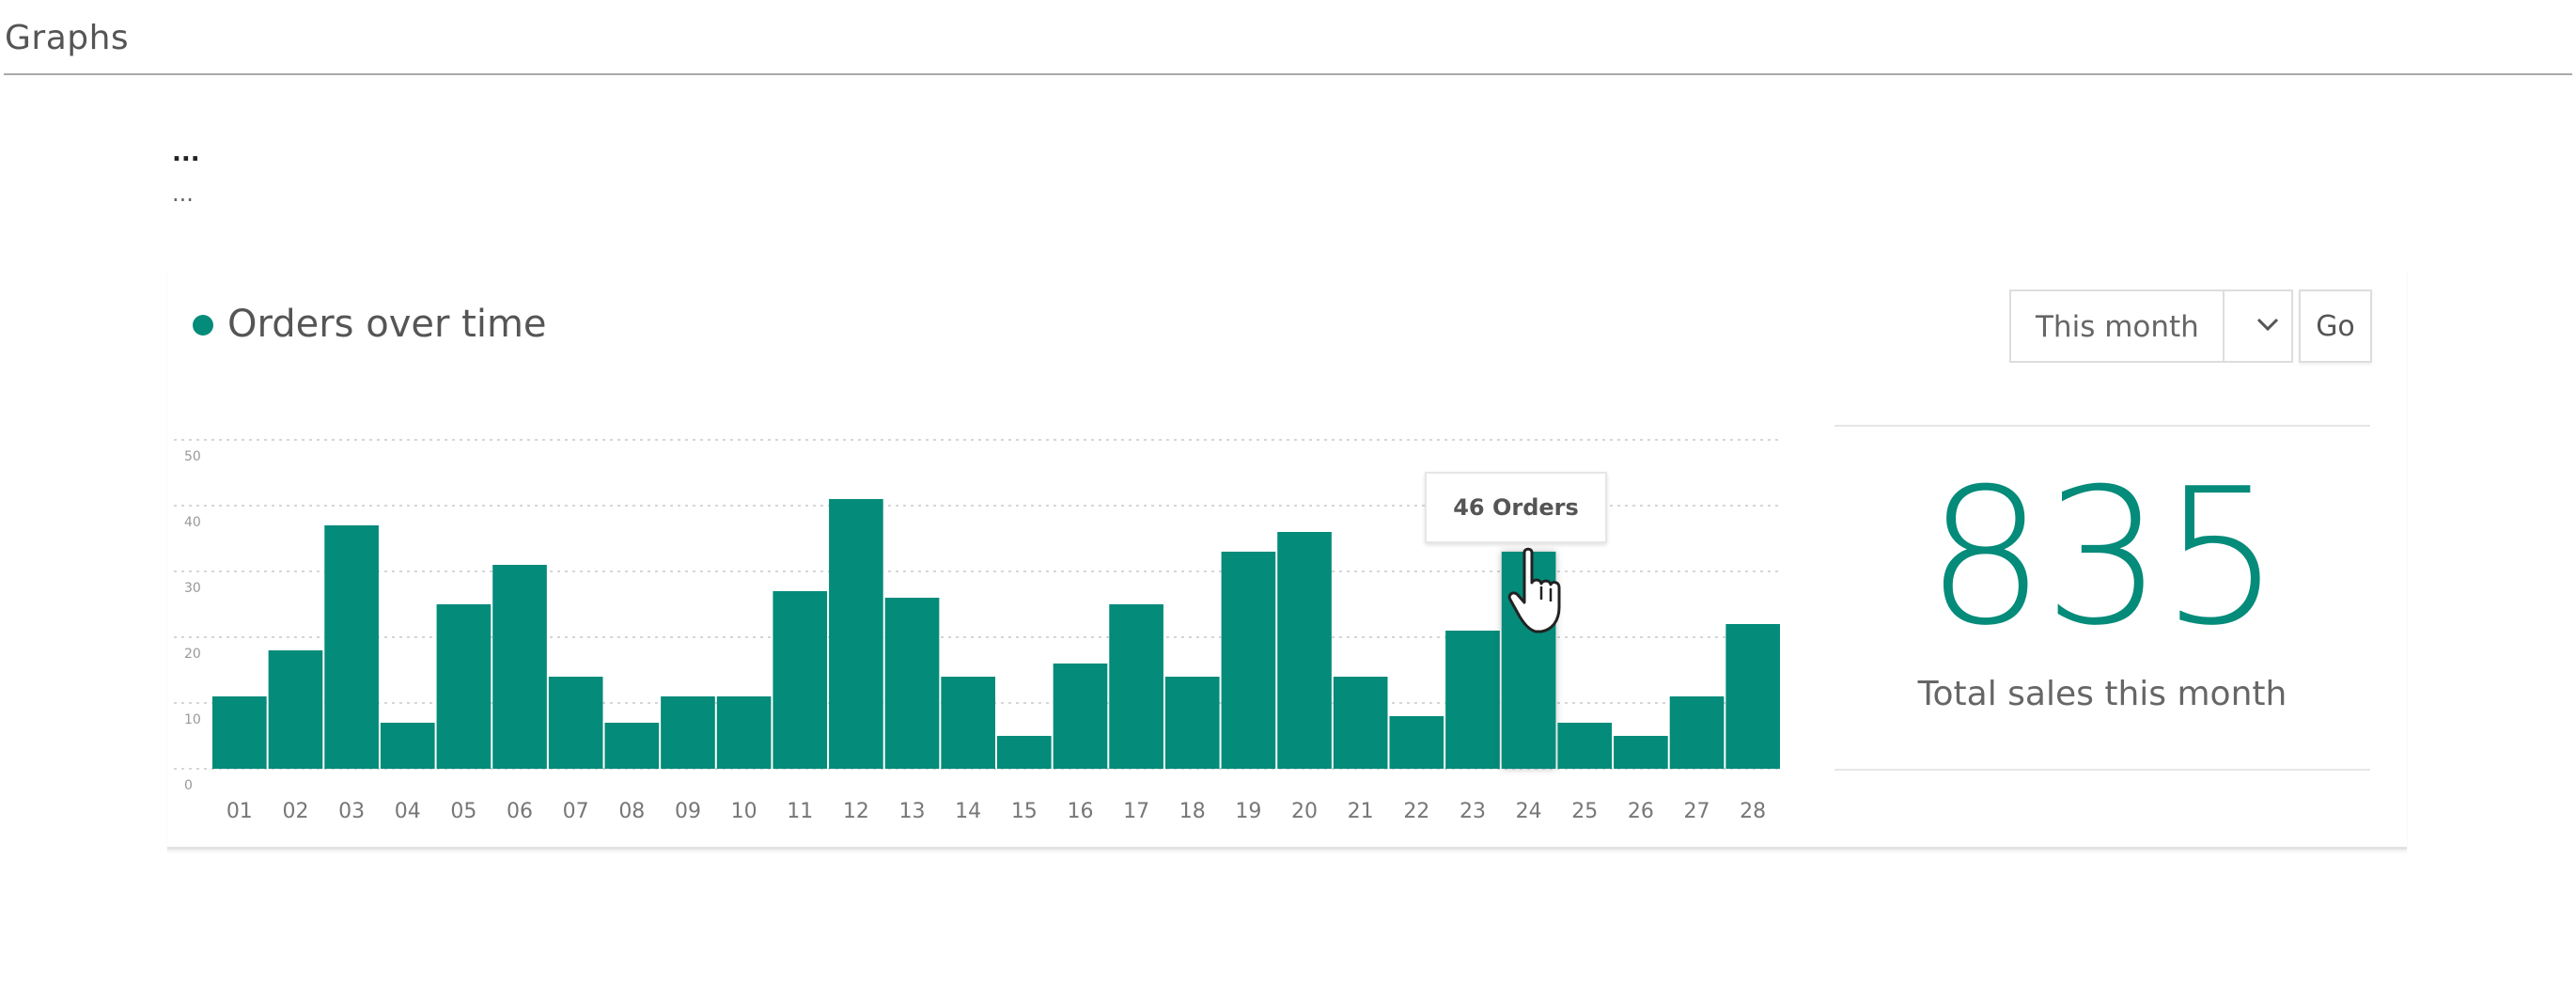  I want to click on legend-dot-icon, so click(203, 325).